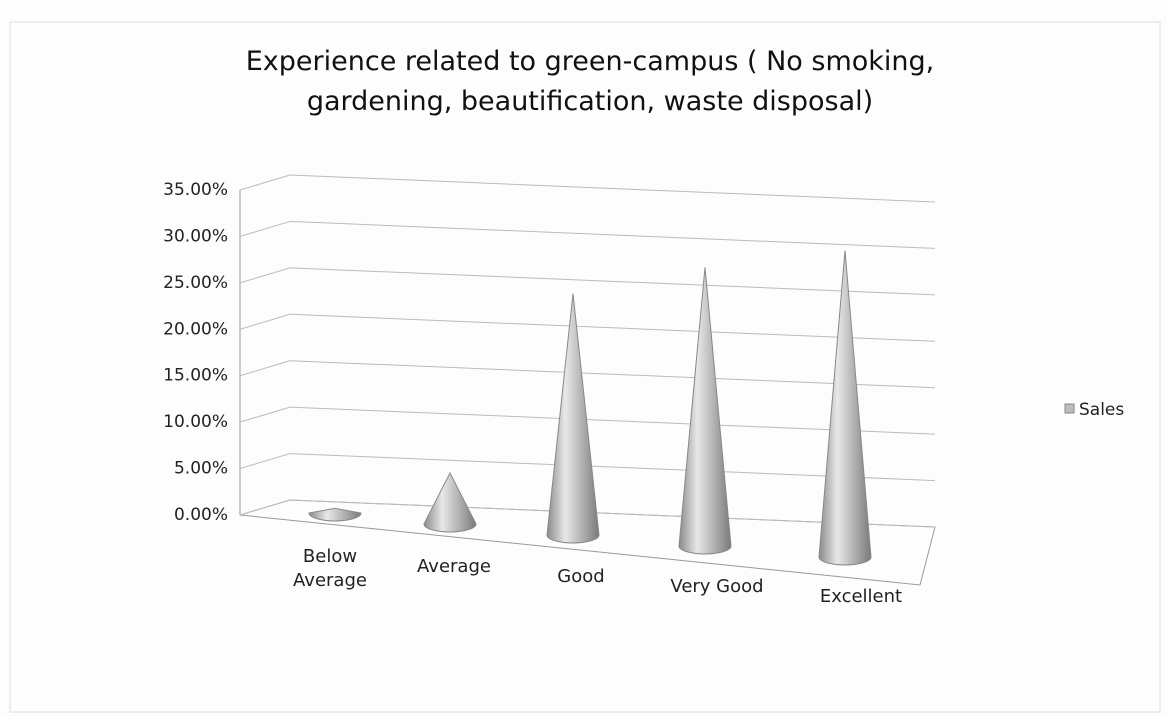 The height and width of the screenshot is (716, 1167). What do you see at coordinates (1101, 410) in the screenshot?
I see `legend-label: Sales` at bounding box center [1101, 410].